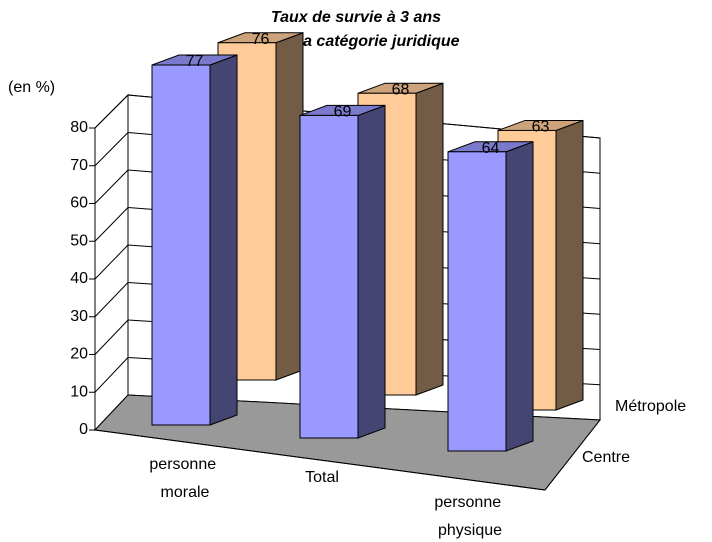  What do you see at coordinates (491, 148) in the screenshot?
I see `value-label: 64` at bounding box center [491, 148].